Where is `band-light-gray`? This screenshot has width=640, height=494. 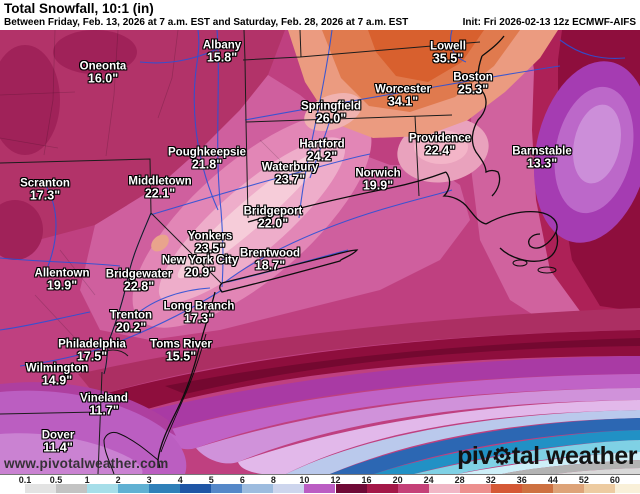
band-light-gray is located at coordinates (598, 471).